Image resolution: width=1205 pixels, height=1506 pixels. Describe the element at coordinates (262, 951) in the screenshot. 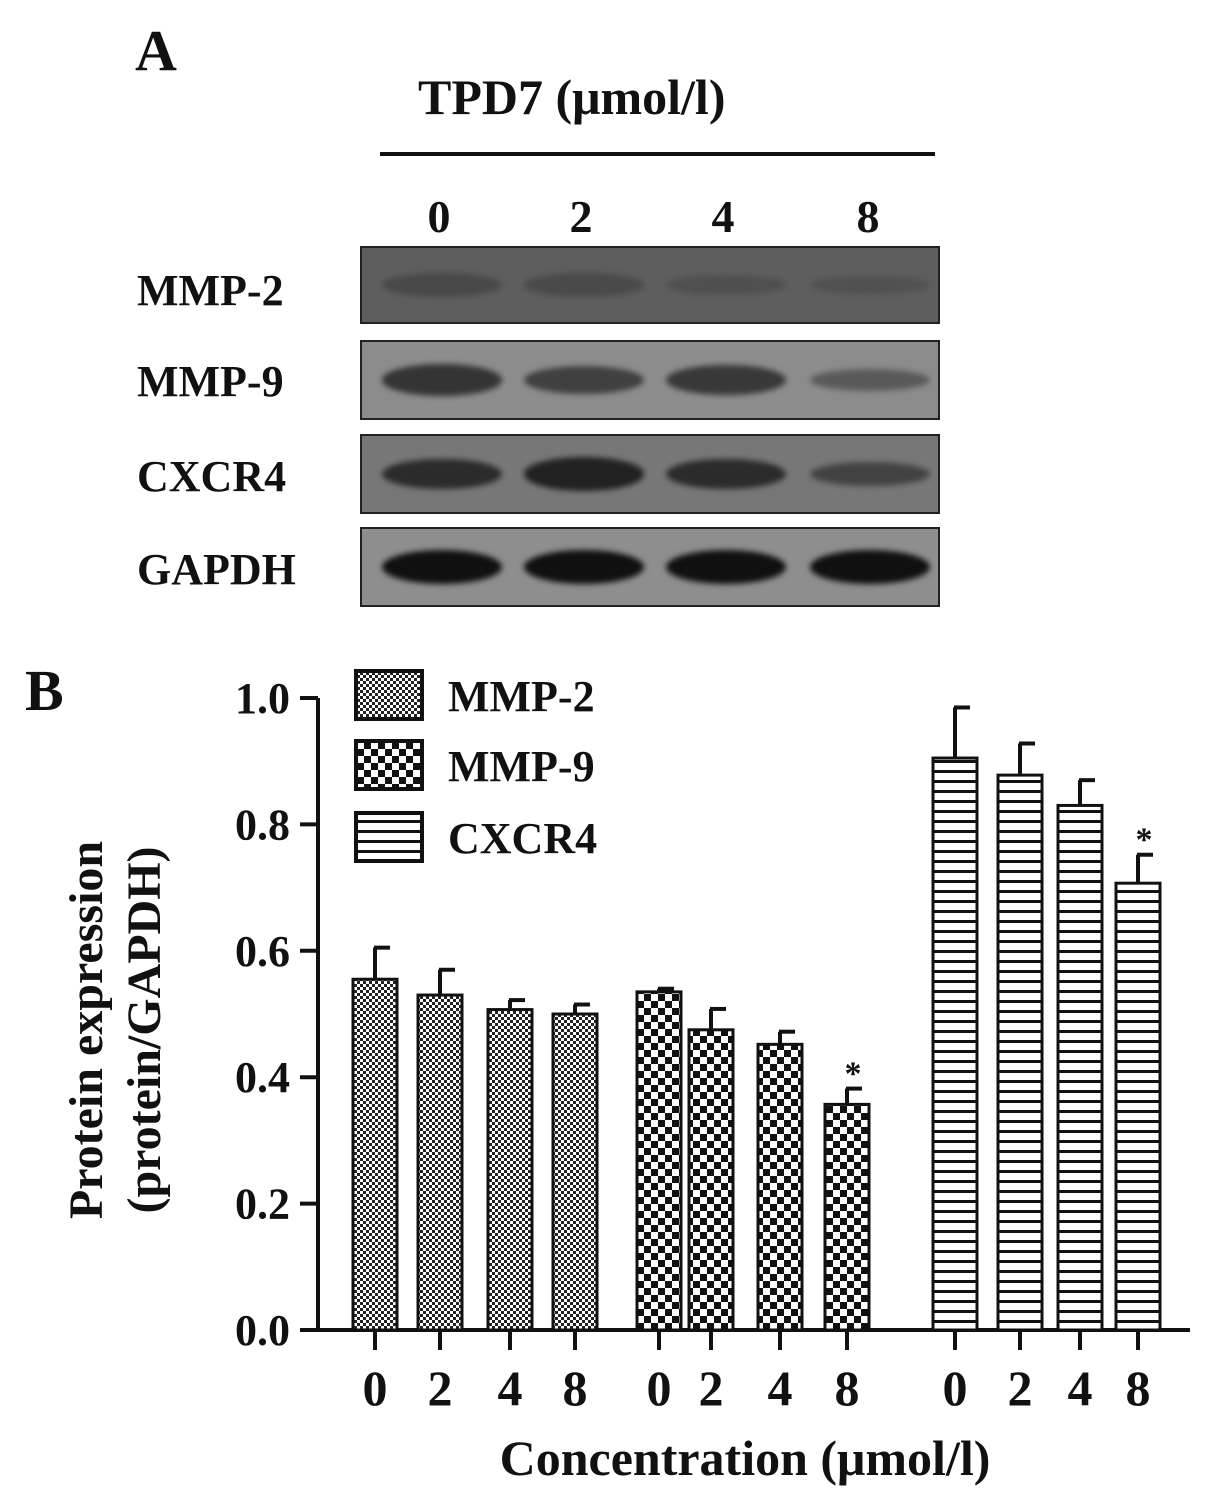

I see `y-tick-label: 0.6` at that location.